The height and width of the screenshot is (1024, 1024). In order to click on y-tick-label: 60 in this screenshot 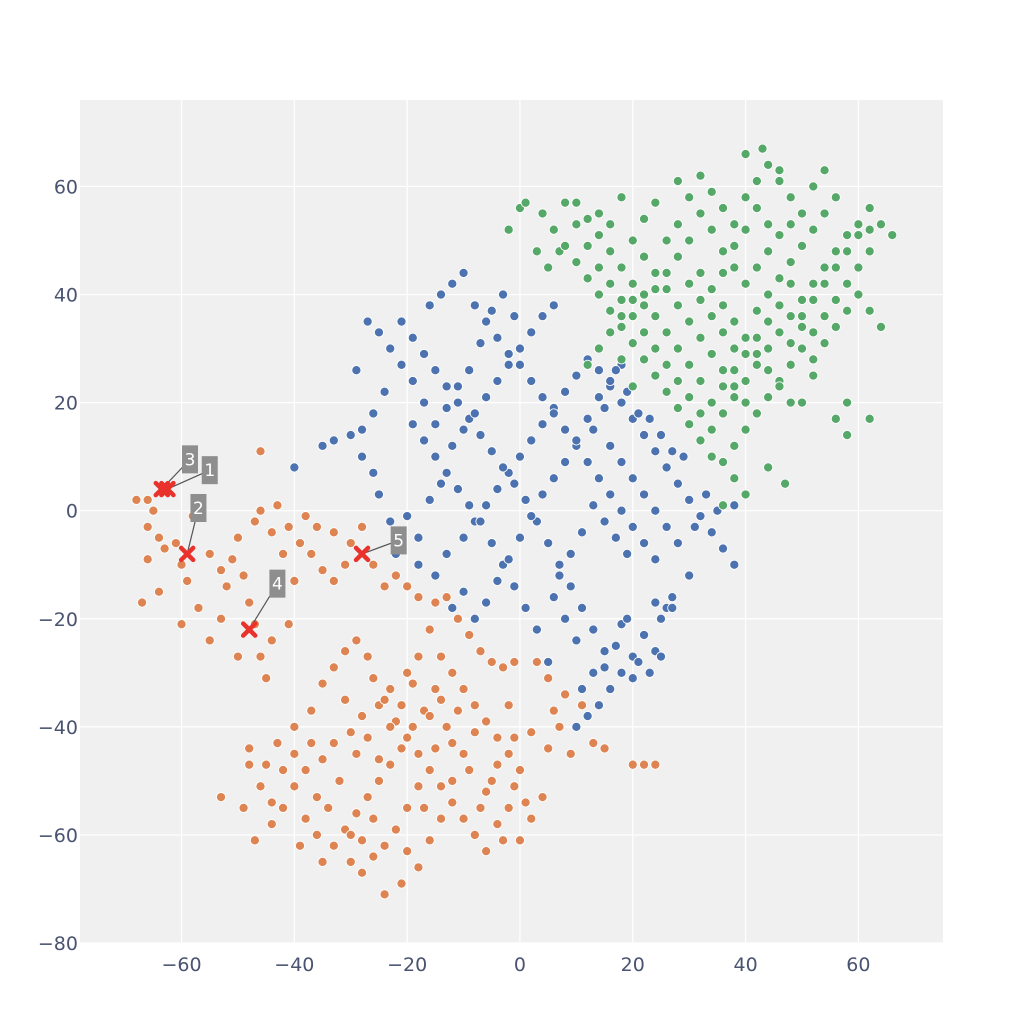, I will do `click(66, 187)`.